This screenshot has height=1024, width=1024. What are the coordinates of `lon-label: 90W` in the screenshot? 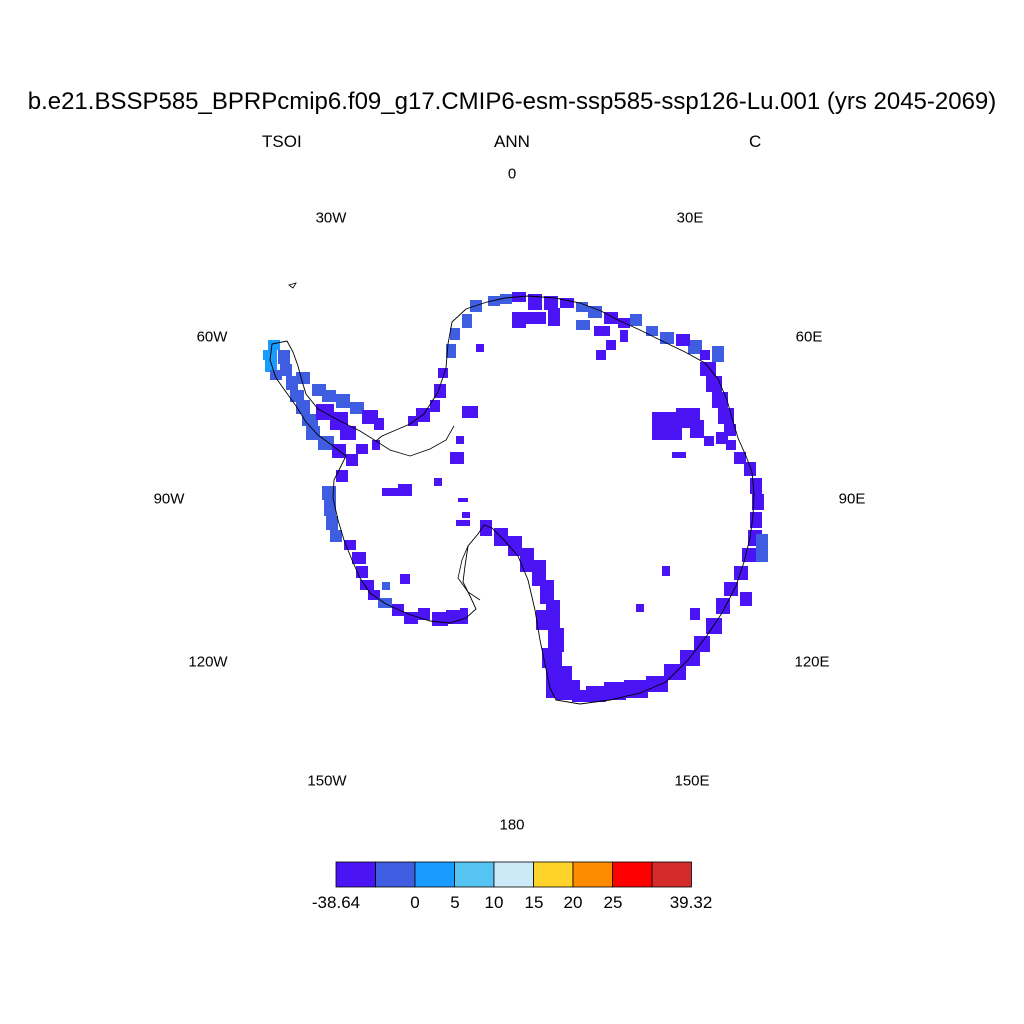 It's located at (169, 499).